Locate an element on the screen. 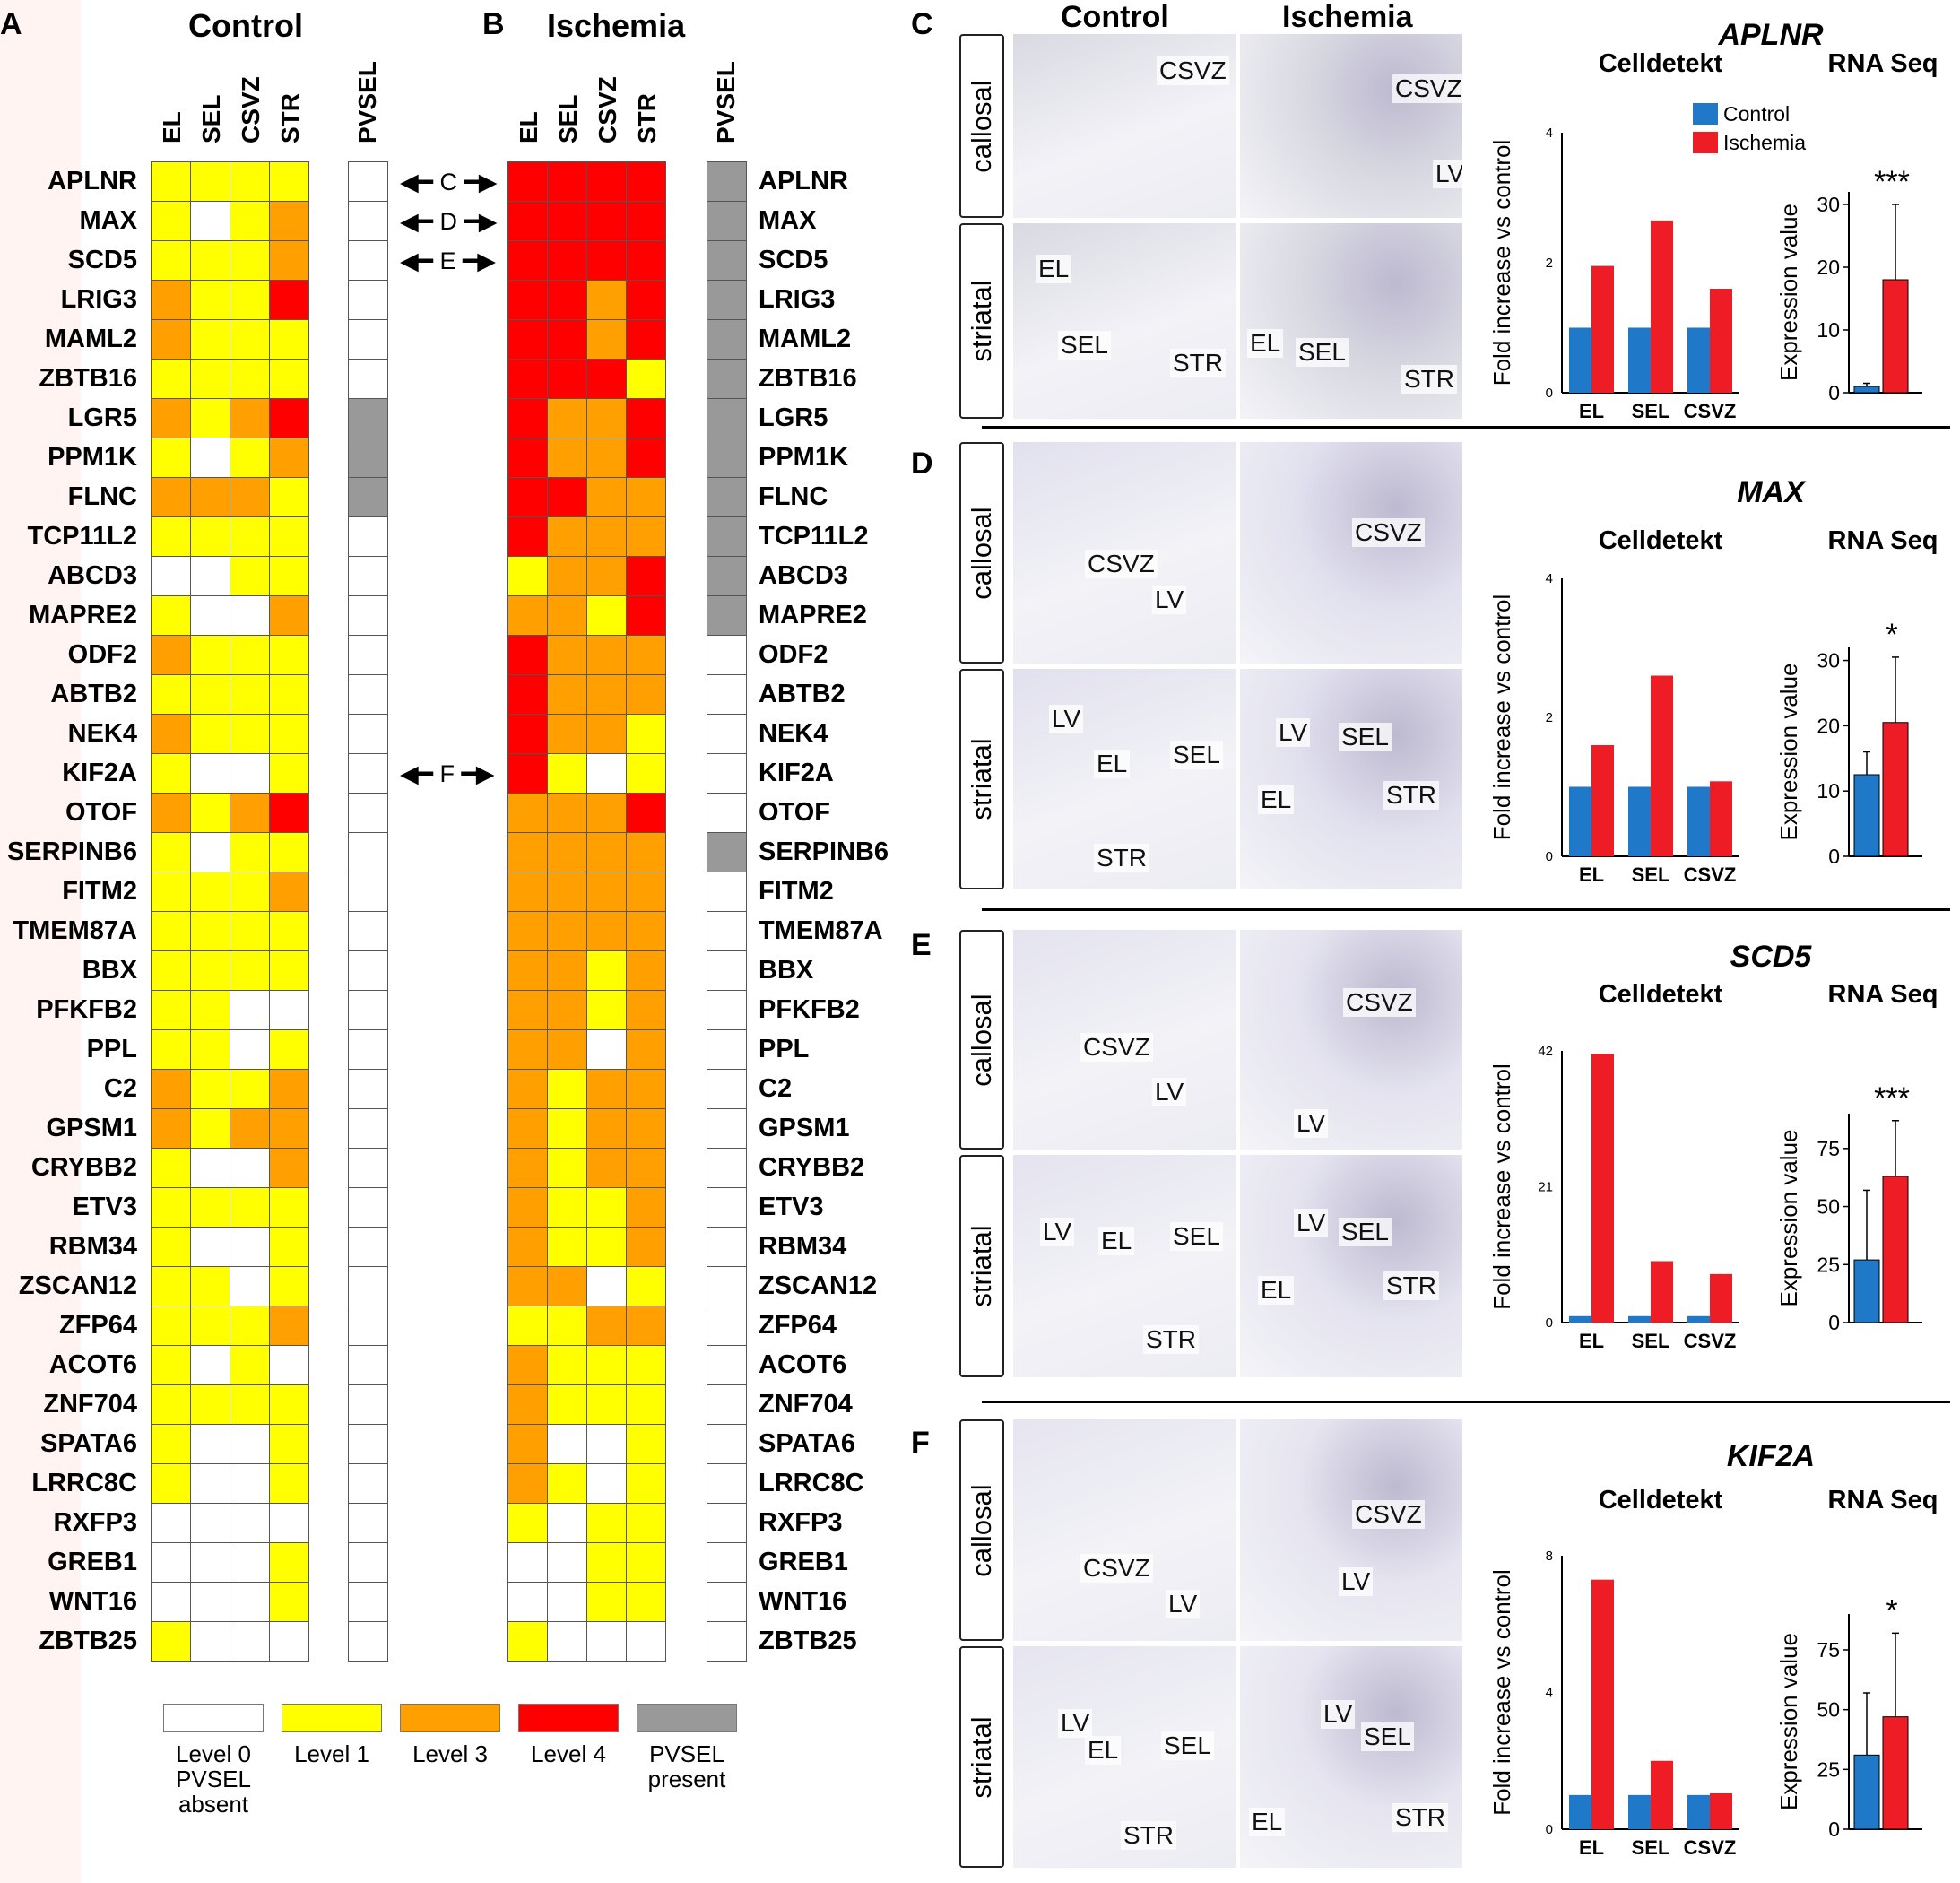  gene-label-left: ABTB2 is located at coordinates (93, 694).